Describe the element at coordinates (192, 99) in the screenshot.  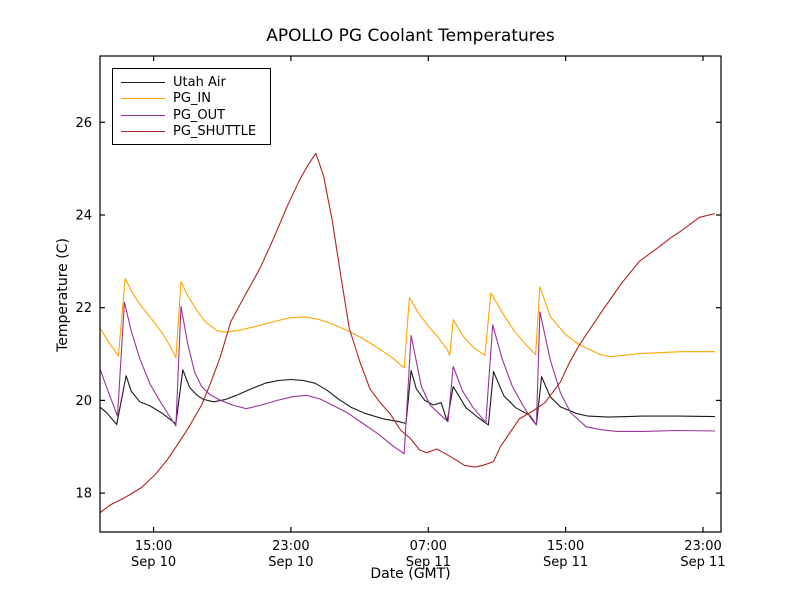
I see `legend-label: PG_IN` at that location.